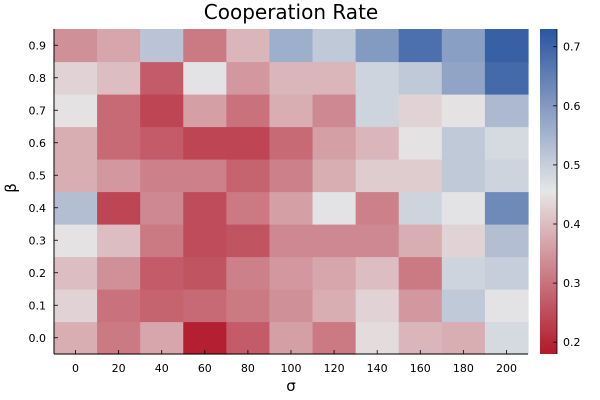  What do you see at coordinates (38, 338) in the screenshot?
I see `y-tick-label: 0.0` at bounding box center [38, 338].